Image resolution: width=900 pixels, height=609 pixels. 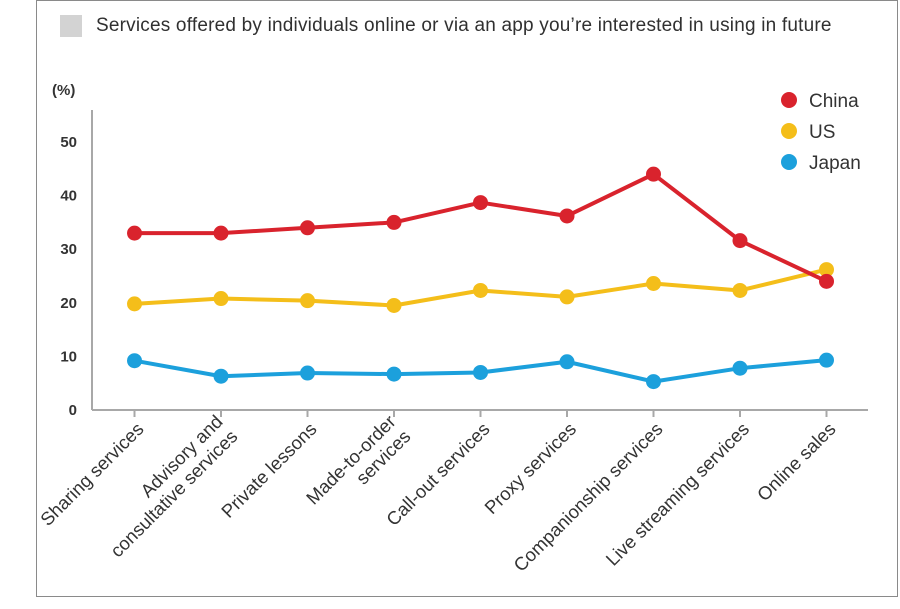 I want to click on y-tick-label: 0, so click(x=73, y=410).